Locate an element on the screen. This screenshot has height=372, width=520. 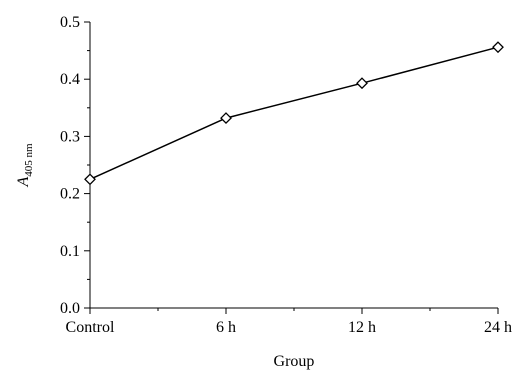
y-tick-label: 0.5 is located at coordinates (70, 22).